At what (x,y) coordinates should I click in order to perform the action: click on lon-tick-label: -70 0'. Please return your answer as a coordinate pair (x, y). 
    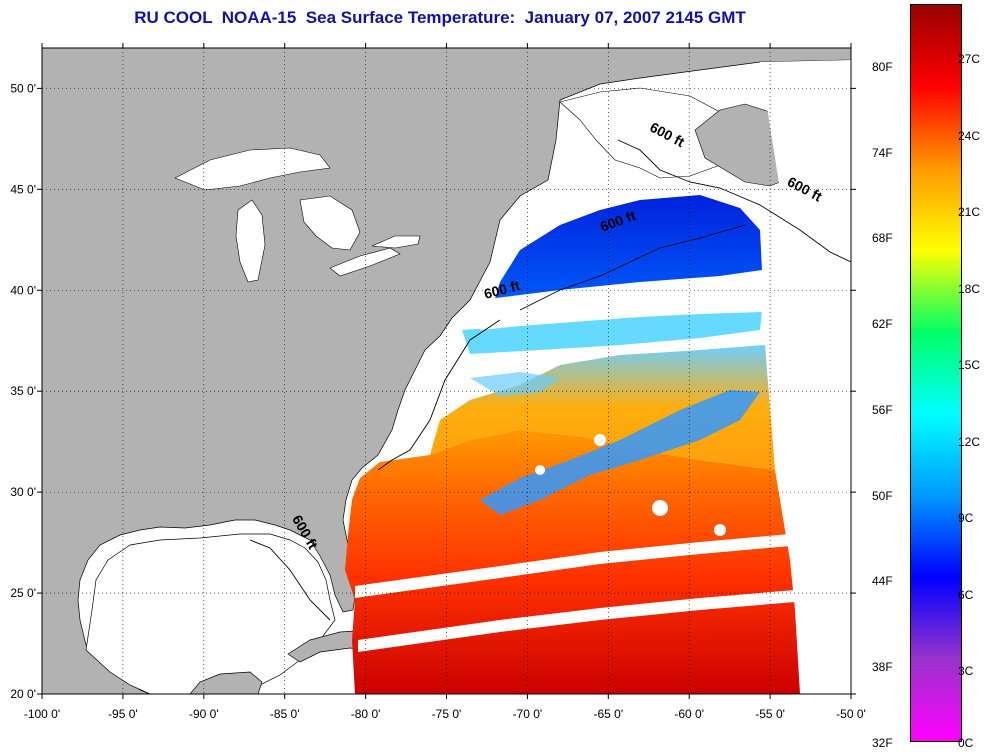
    Looking at the image, I should click on (528, 714).